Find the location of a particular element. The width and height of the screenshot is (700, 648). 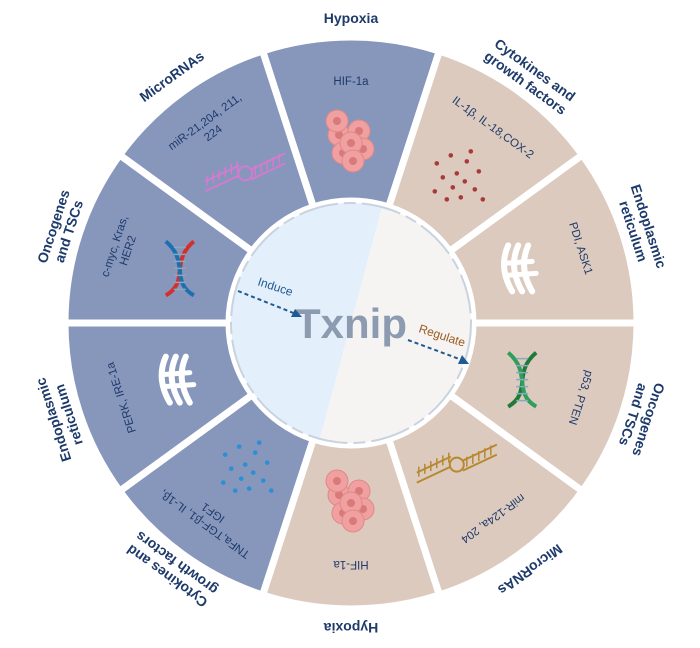

core-circle is located at coordinates (351, 323).